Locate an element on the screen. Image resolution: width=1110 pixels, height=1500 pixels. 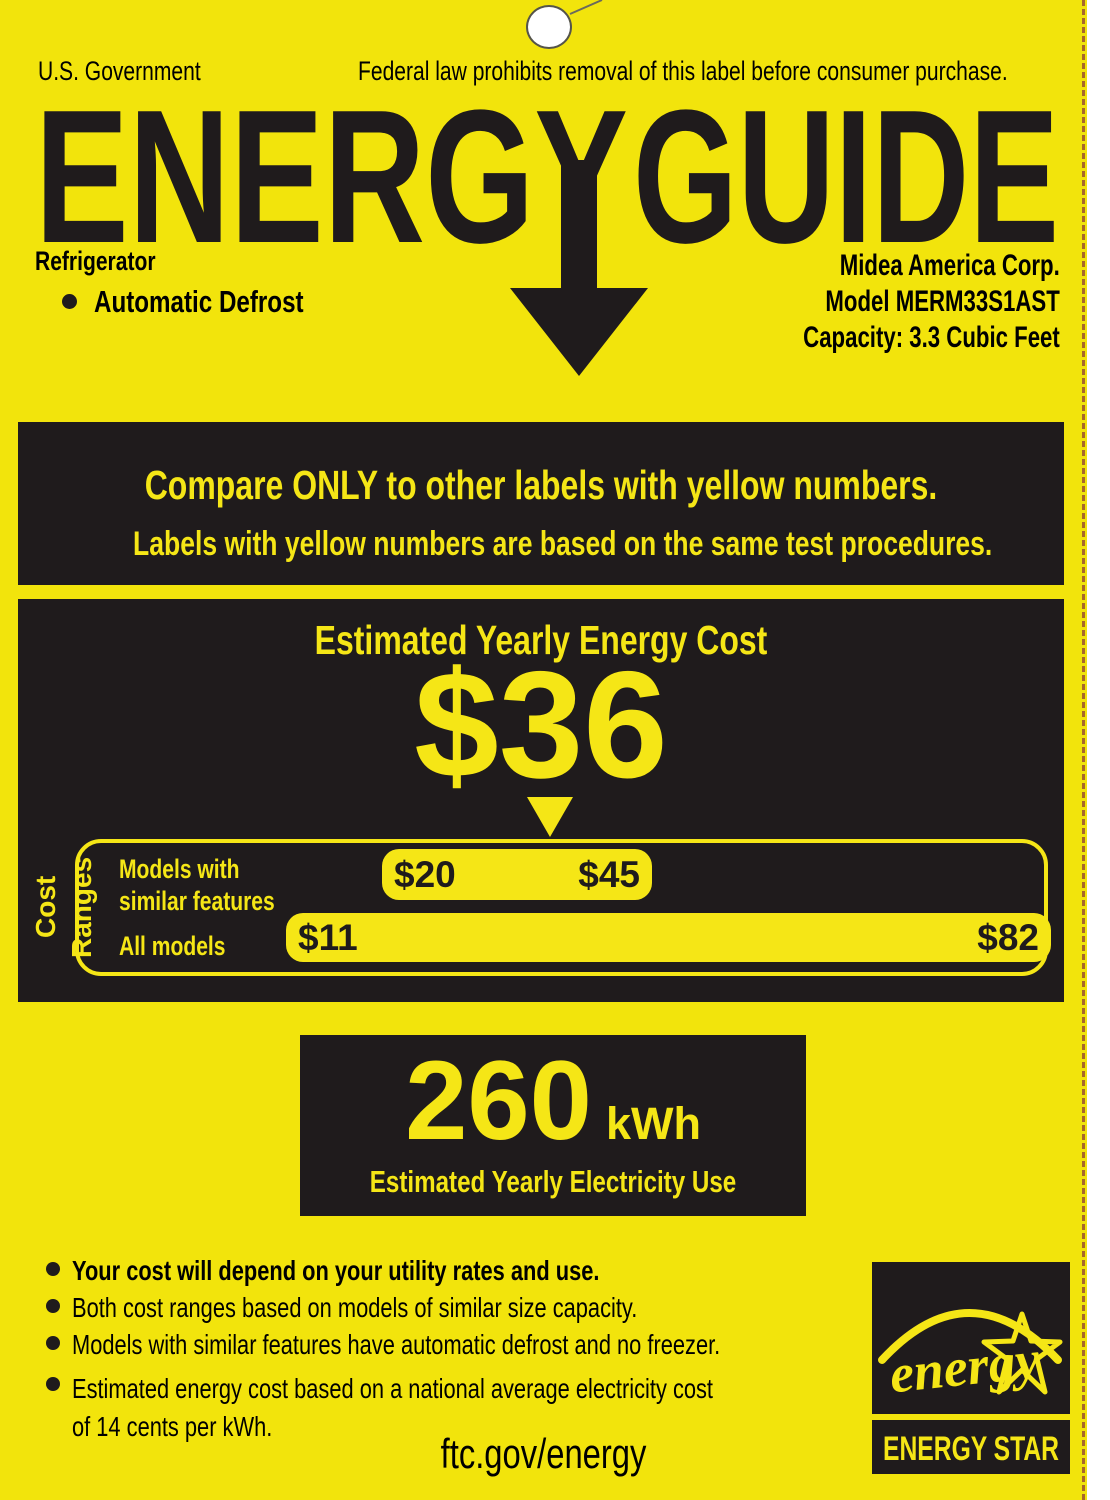
similar-models-range-bar: $20 $45 is located at coordinates (517, 874).